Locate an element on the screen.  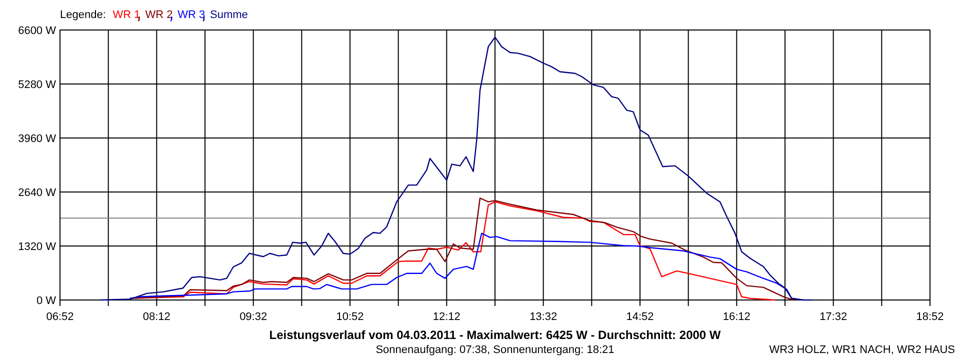
legend-label: Summe is located at coordinates (229, 15).